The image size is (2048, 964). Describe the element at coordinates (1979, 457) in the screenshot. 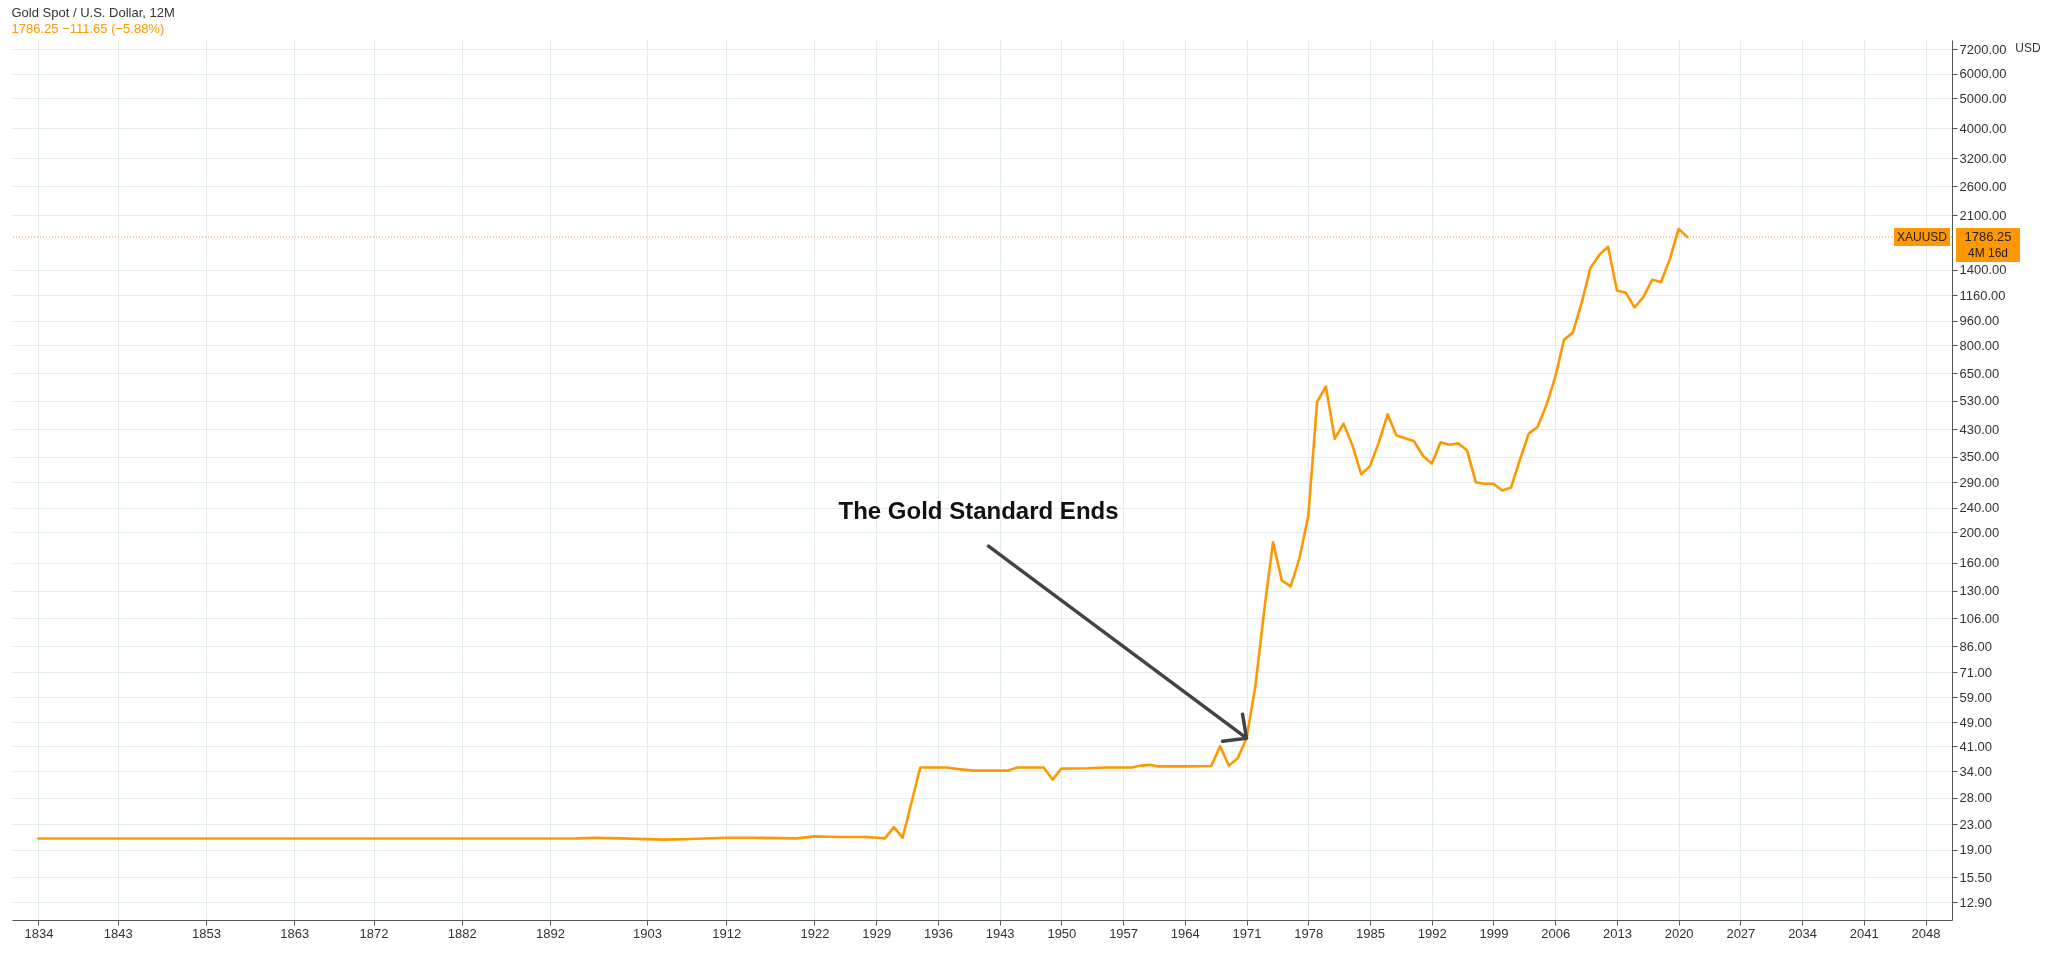

I see `y-tick-label: 350.00` at that location.